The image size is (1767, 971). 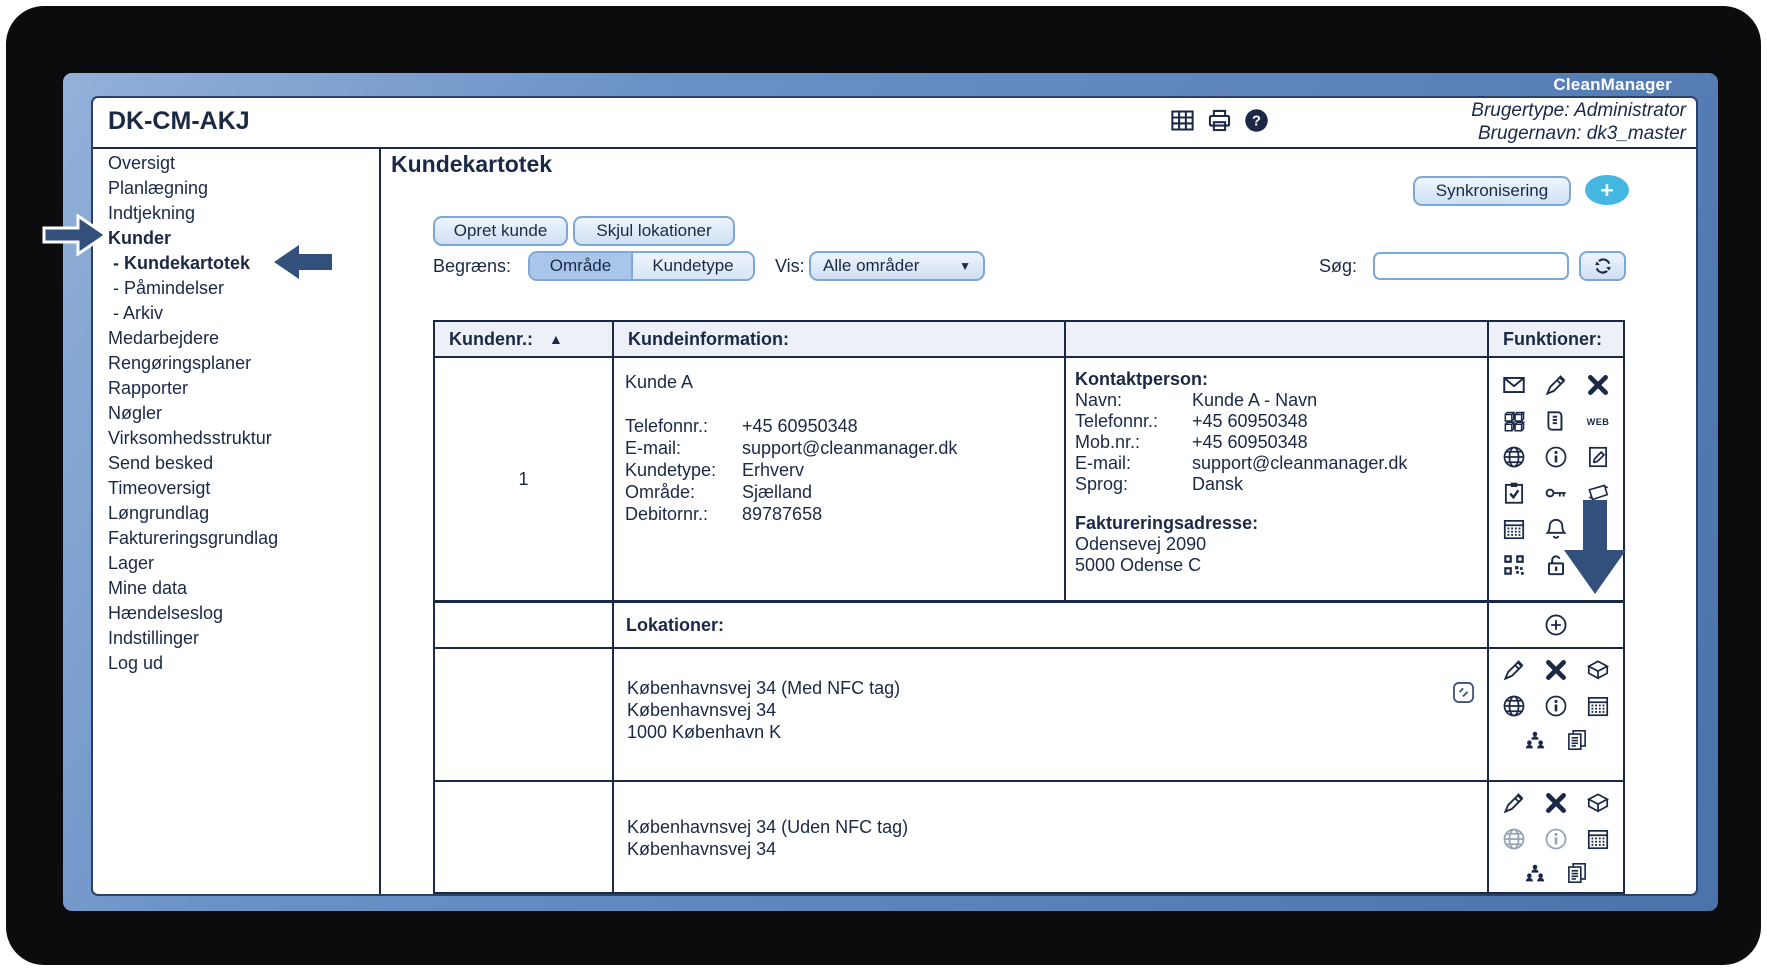 What do you see at coordinates (169, 288) in the screenshot?
I see `sidebar-item-paamindelser: - Påmindelser` at bounding box center [169, 288].